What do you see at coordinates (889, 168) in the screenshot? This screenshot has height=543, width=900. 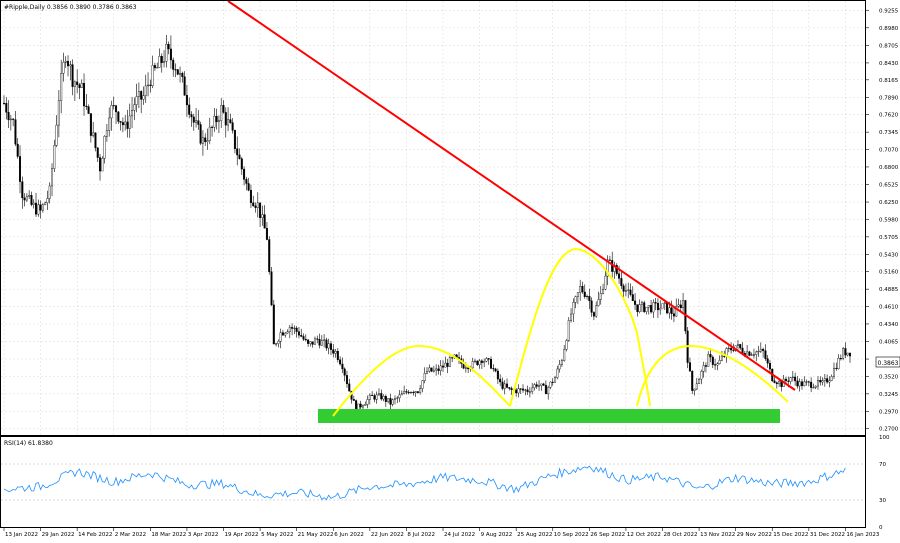 I see `price-tick-label: 0.6800` at bounding box center [889, 168].